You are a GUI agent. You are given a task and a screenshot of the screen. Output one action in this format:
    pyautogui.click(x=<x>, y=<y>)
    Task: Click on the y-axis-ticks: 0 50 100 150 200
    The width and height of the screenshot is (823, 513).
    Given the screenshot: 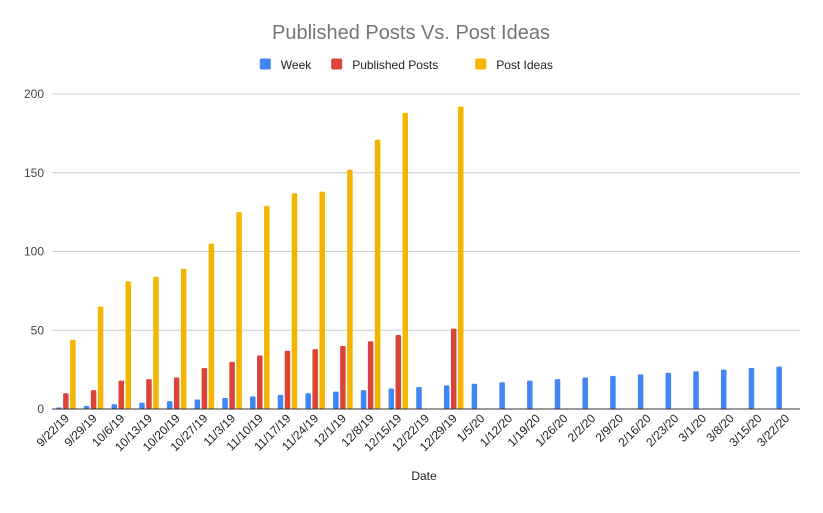 What is the action you would take?
    pyautogui.click(x=34, y=251)
    